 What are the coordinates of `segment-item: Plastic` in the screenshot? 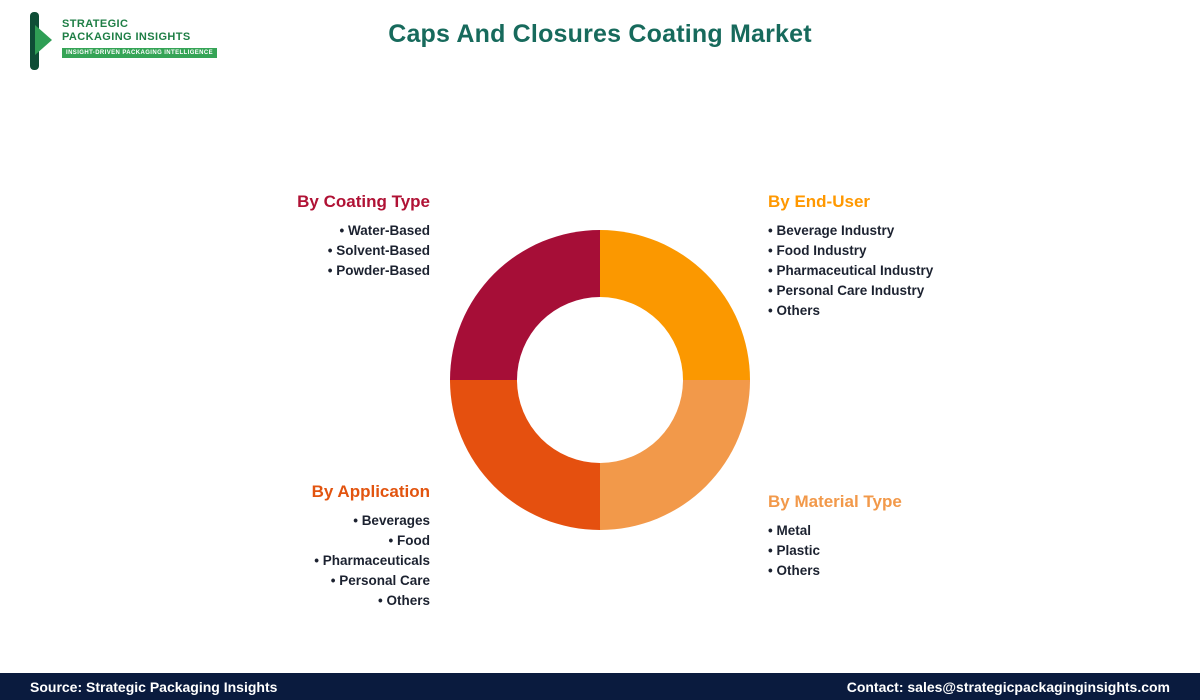 It's located at (888, 551).